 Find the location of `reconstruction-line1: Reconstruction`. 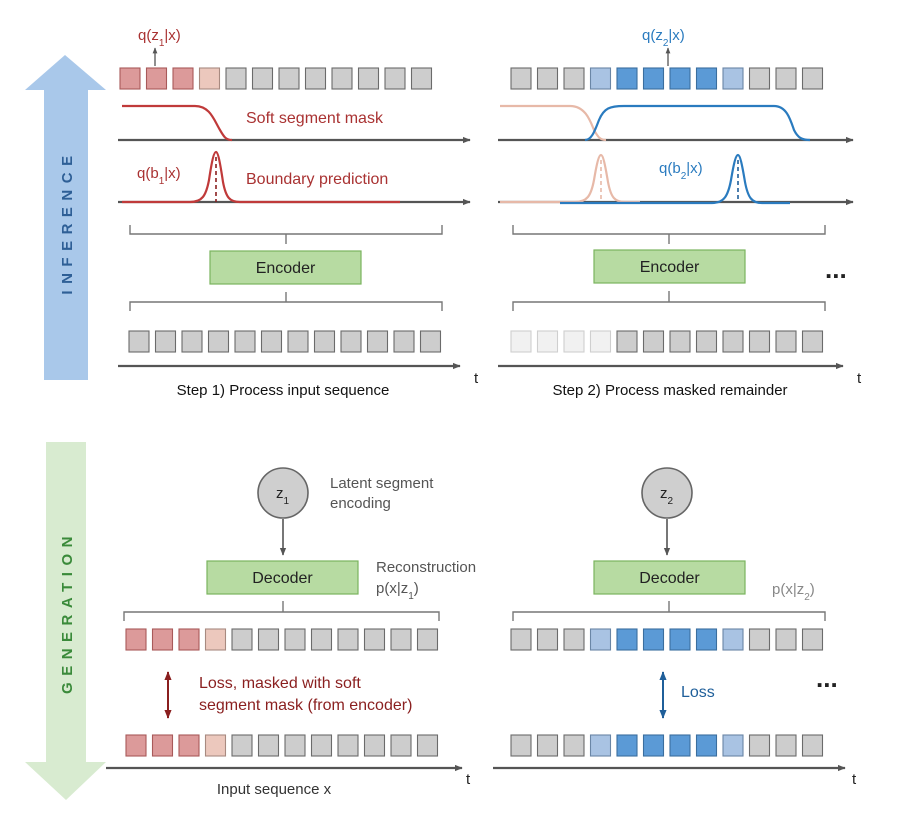

reconstruction-line1: Reconstruction is located at coordinates (426, 567).